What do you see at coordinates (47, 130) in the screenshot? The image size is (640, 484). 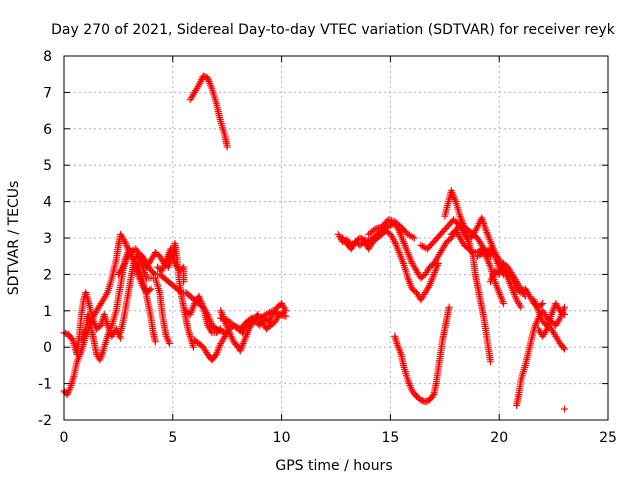 I see `y-tick-label: 6` at bounding box center [47, 130].